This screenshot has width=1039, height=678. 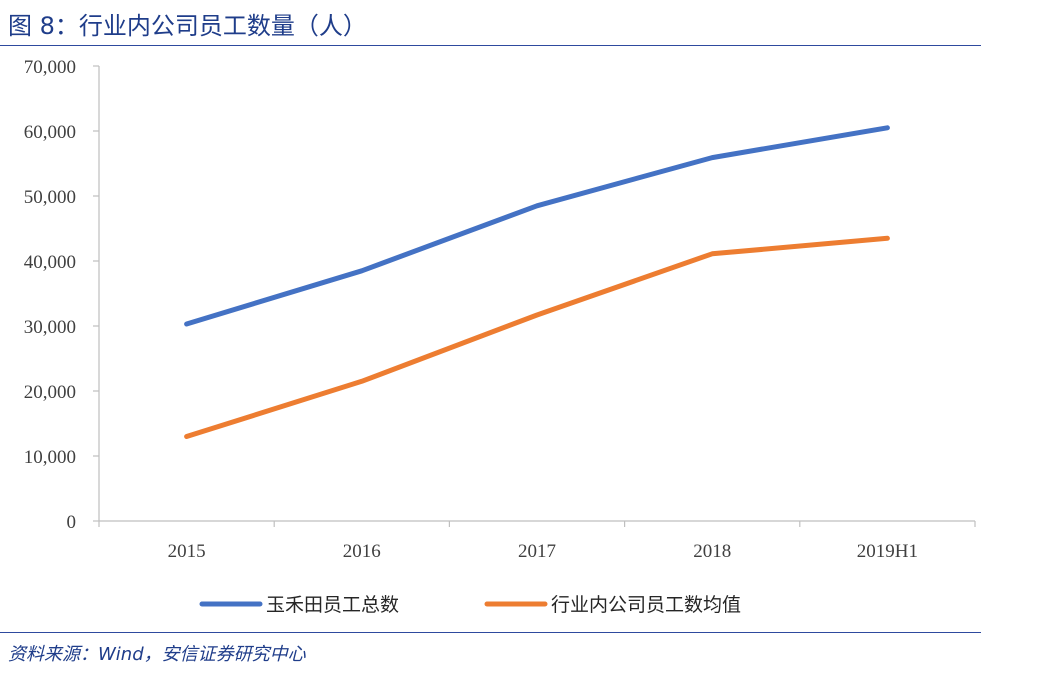 I want to click on y-tick-label: 50,000, so click(x=50, y=197).